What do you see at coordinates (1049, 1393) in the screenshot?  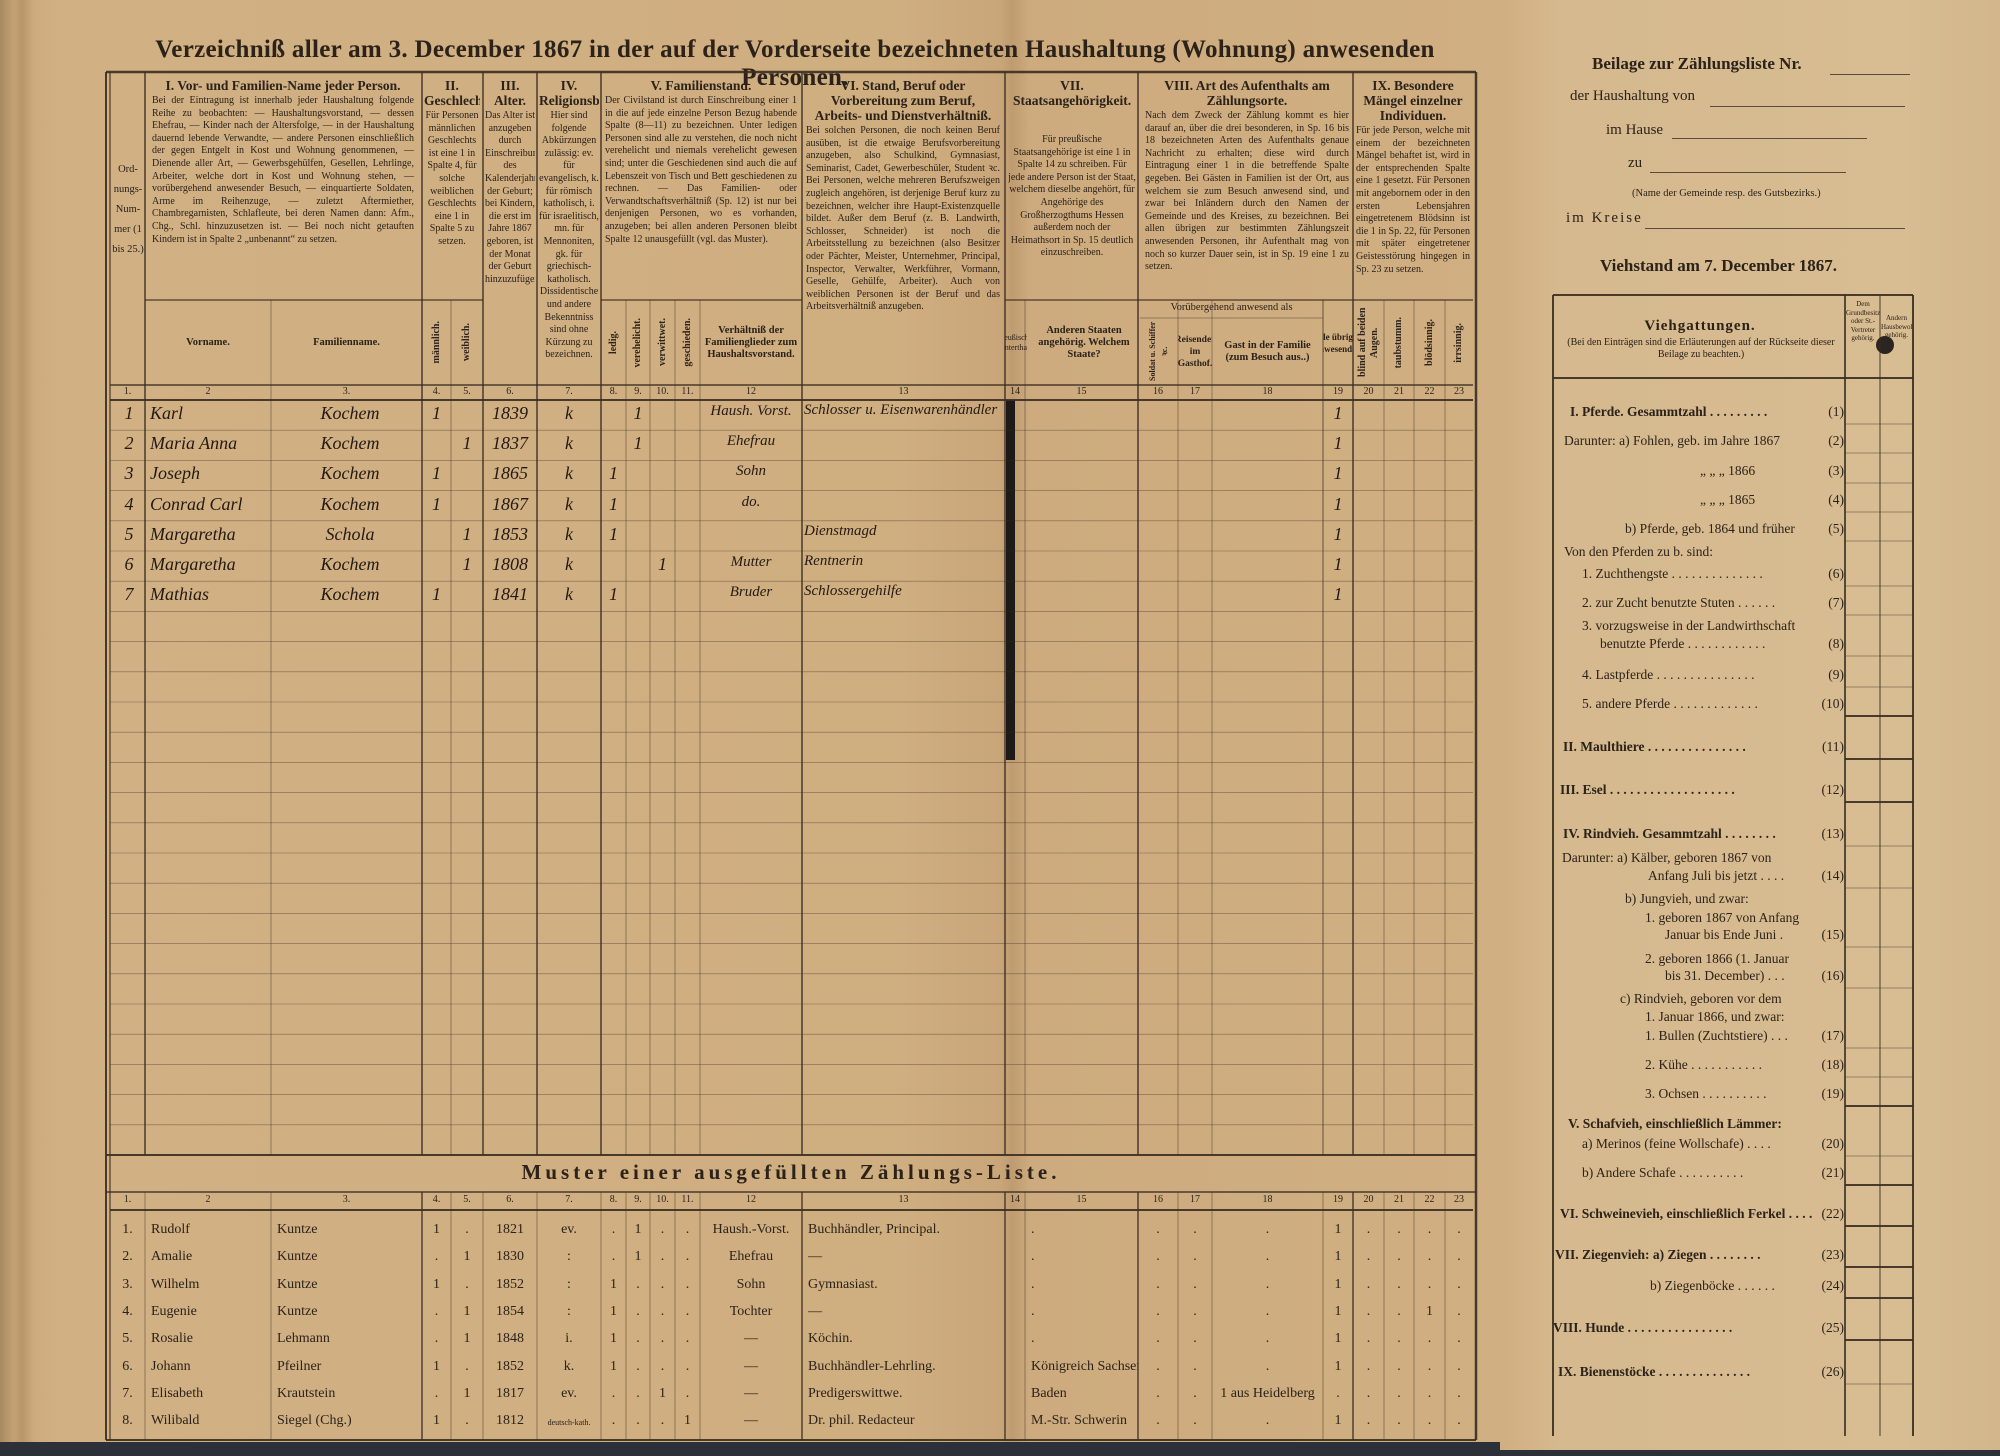 I see `muster-staat: Baden` at bounding box center [1049, 1393].